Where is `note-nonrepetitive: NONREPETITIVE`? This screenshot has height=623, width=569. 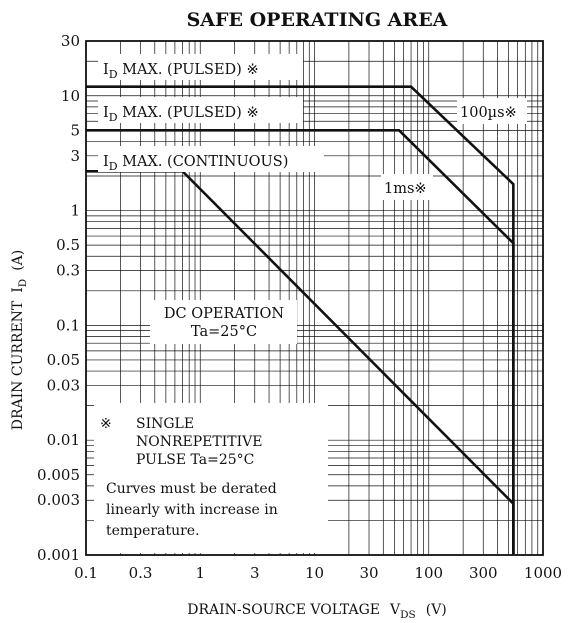
note-nonrepetitive: NONREPETITIVE is located at coordinates (199, 442).